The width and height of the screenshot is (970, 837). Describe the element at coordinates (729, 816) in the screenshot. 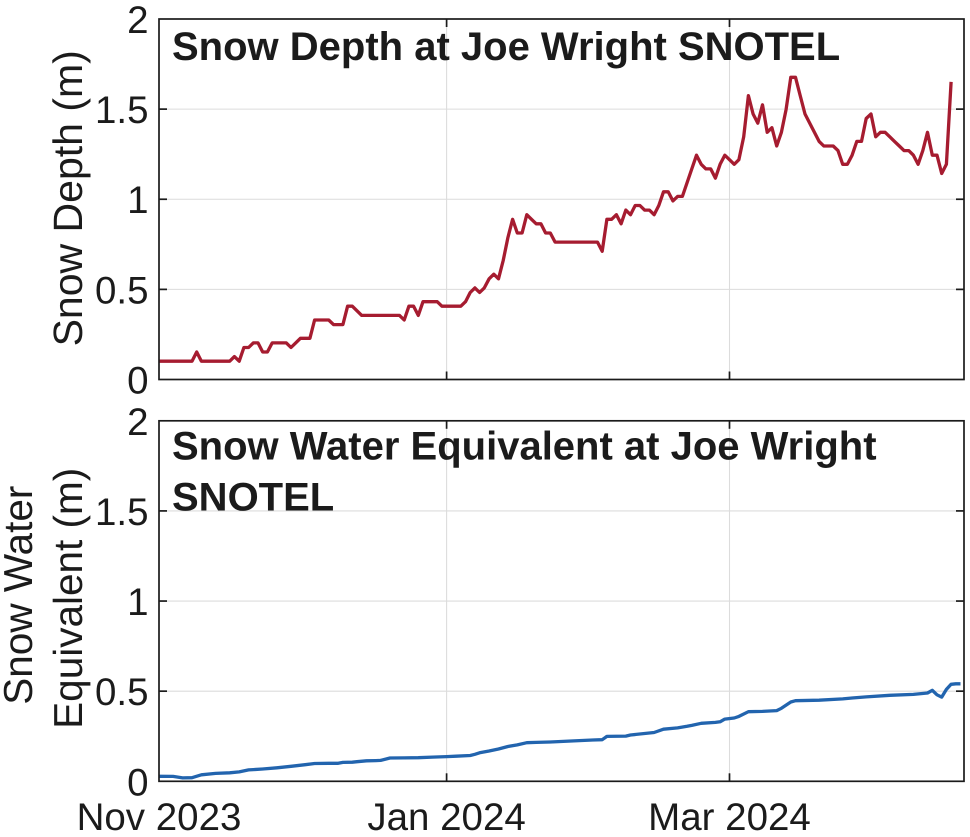

I see `svg-text: Mar 2024` at that location.